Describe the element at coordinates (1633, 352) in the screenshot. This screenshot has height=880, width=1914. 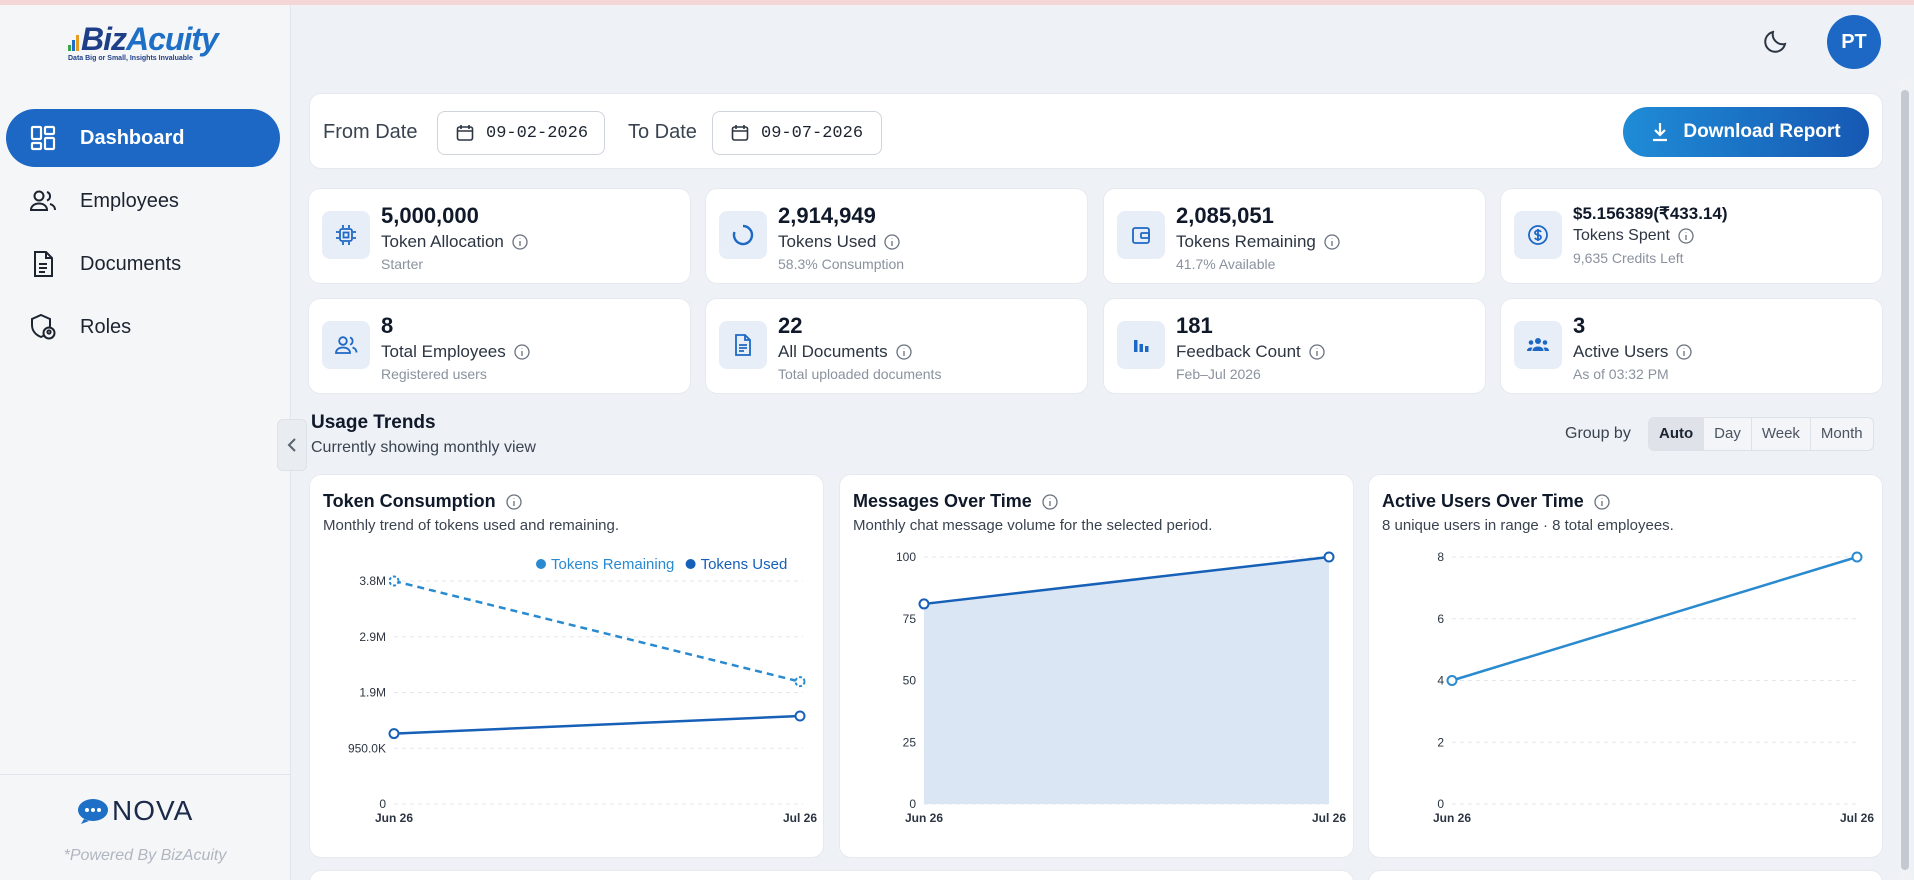
I see `stat-label: Active Users` at that location.